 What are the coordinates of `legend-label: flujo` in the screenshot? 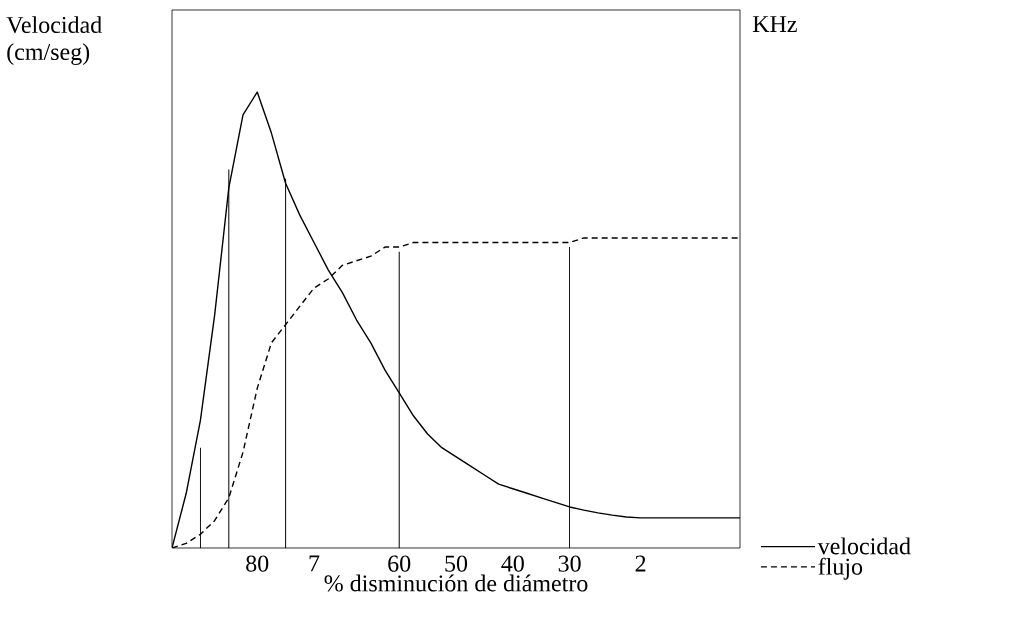 It's located at (840, 568).